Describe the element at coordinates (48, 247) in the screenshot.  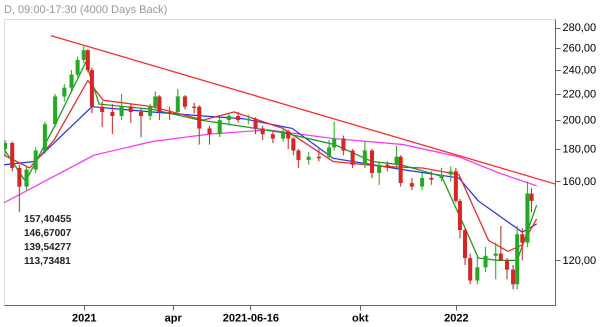
I see `annotation: 139,54277` at that location.